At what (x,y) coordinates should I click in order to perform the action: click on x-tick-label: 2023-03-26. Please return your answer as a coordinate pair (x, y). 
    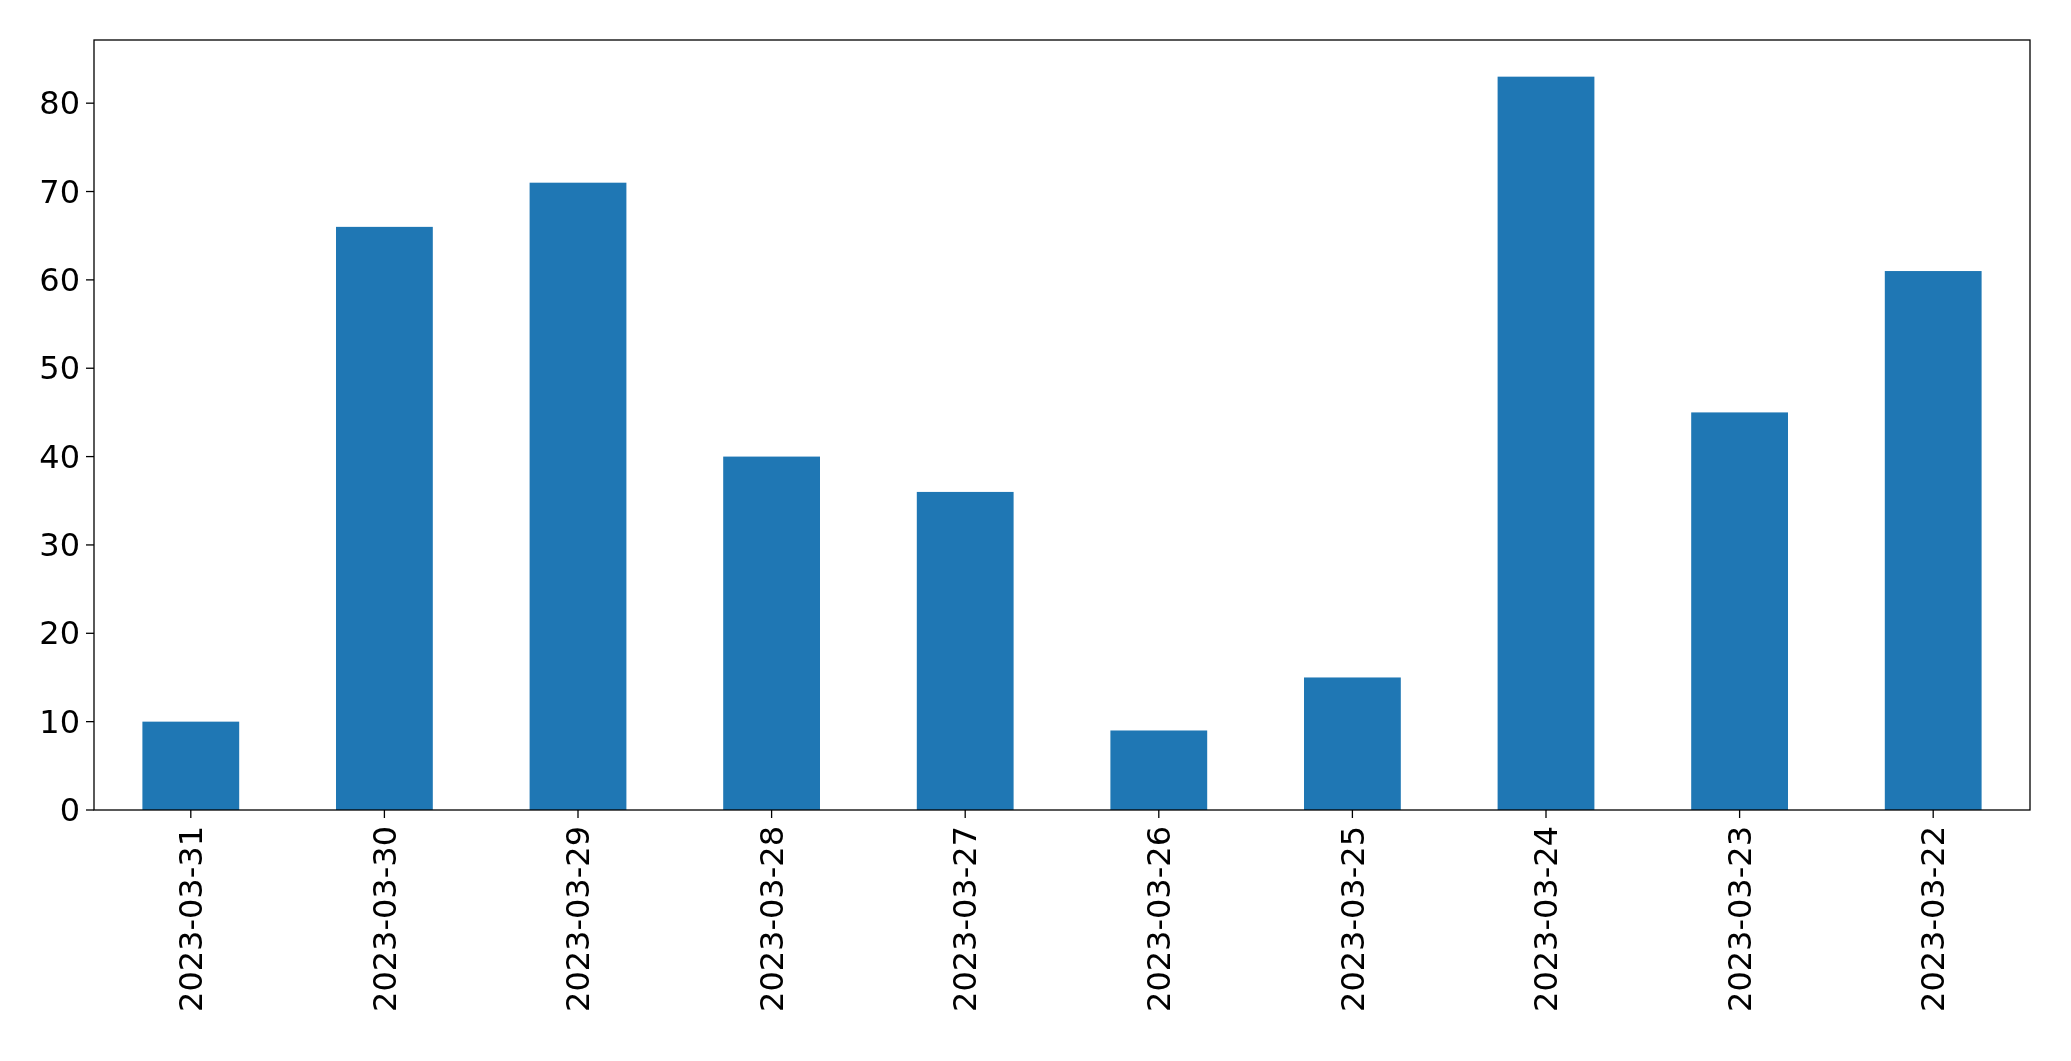
    Looking at the image, I should click on (1159, 919).